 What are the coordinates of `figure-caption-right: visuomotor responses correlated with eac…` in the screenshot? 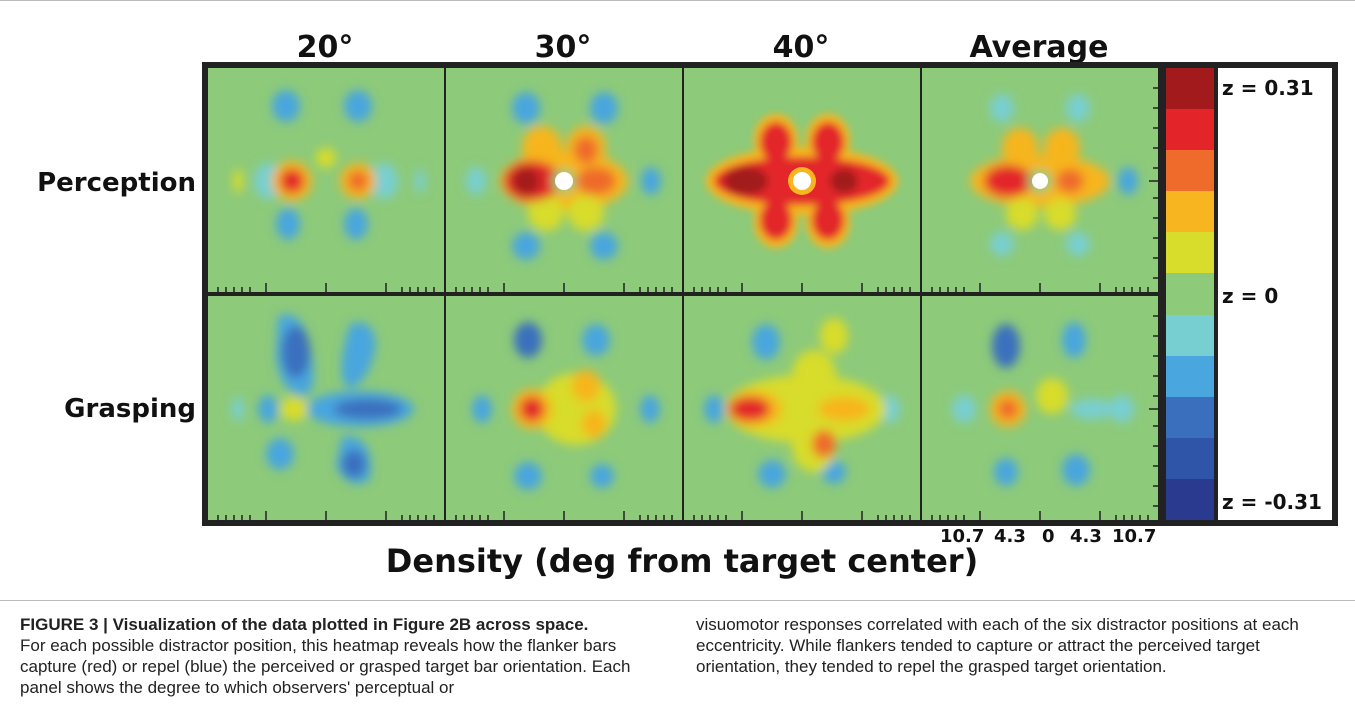 It's located at (1006, 645).